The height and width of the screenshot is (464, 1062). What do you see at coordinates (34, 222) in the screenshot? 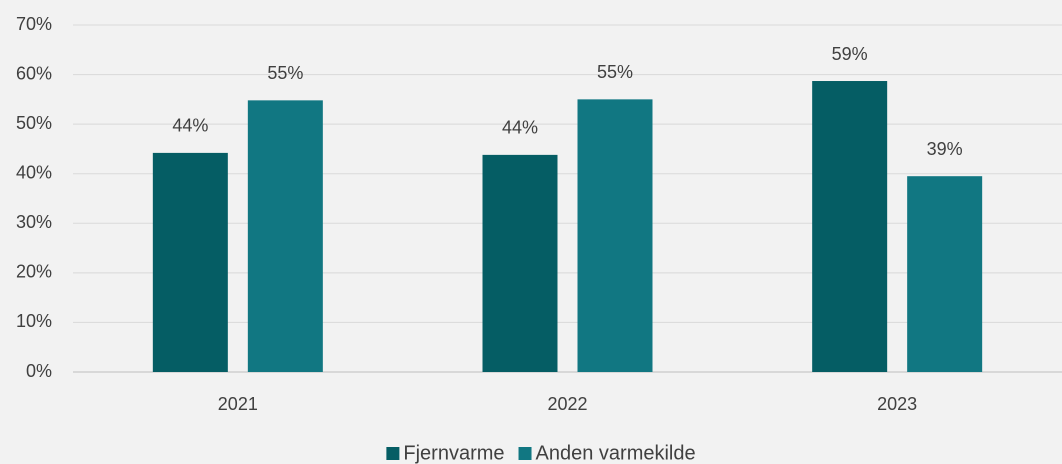
I see `y-tick-label: 30%` at bounding box center [34, 222].